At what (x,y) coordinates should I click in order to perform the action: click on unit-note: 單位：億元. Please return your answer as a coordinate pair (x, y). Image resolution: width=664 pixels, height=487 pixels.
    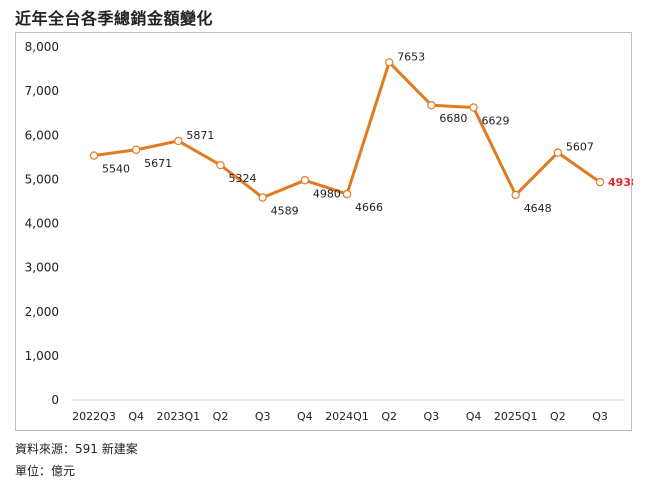
    Looking at the image, I should click on (45, 471).